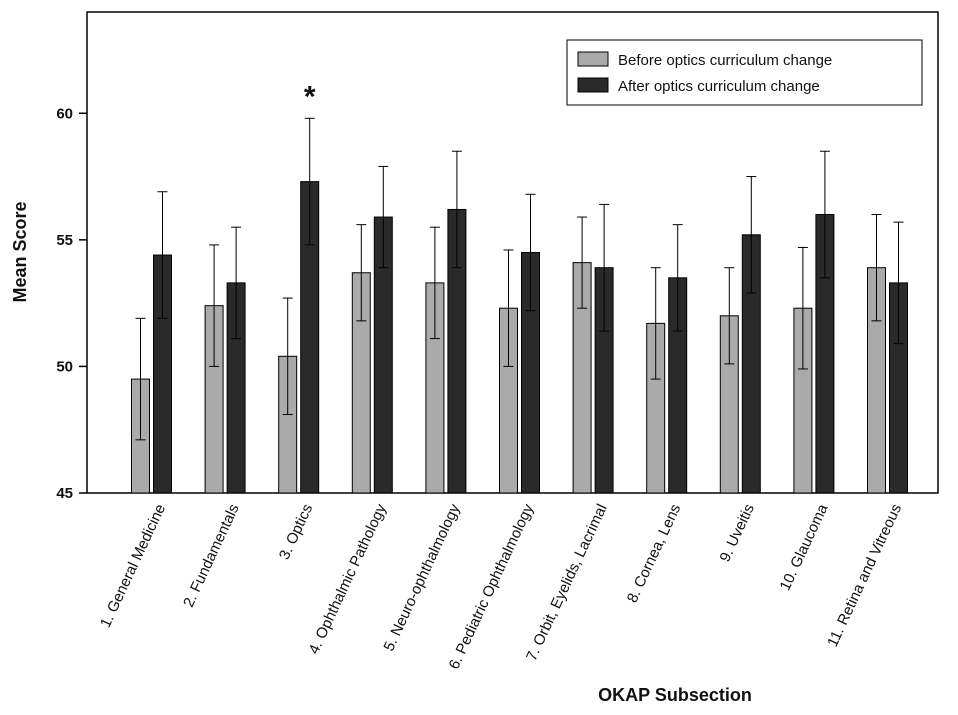 Image resolution: width=958 pixels, height=715 pixels. Describe the element at coordinates (20, 251) in the screenshot. I see `y-axis-title: Mean Score` at that location.